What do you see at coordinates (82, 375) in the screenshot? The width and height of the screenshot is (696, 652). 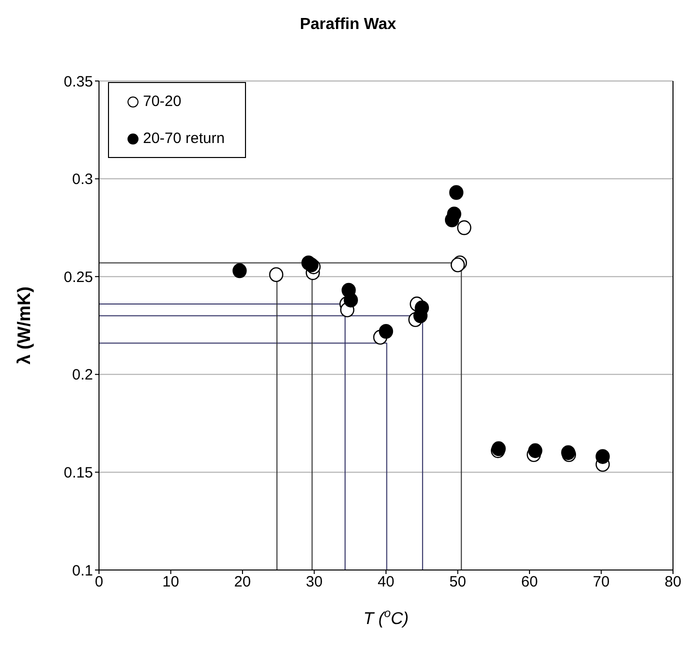 I see `y-tick-label: 0.2` at bounding box center [82, 375].